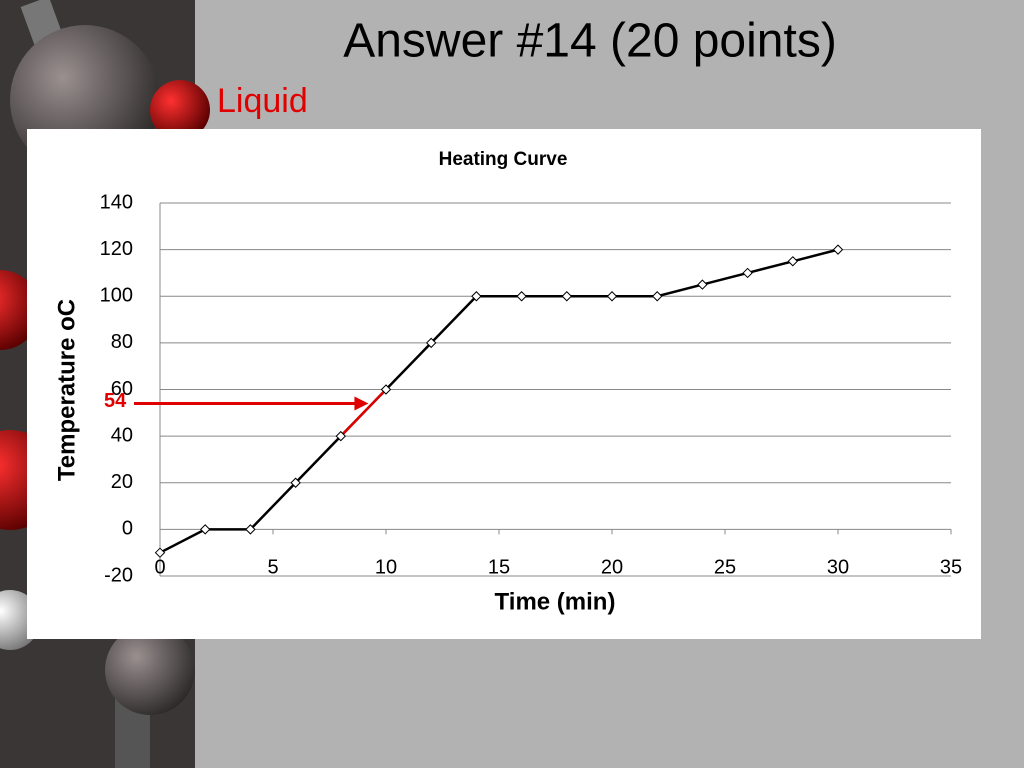  I want to click on slide-subtitle: Liquid, so click(262, 101).